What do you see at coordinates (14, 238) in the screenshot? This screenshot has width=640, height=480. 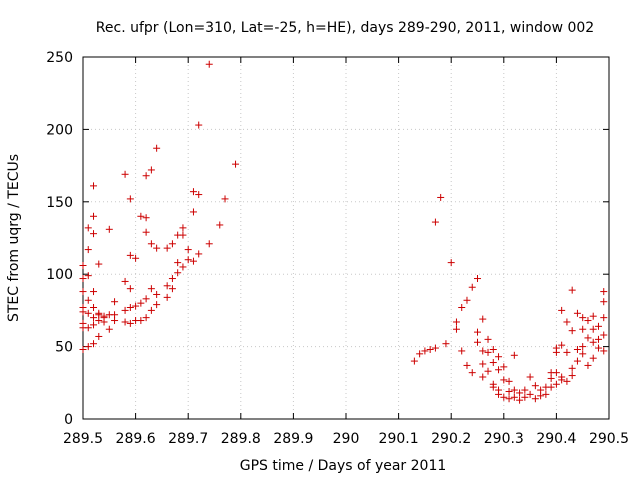 I see `y-axis-title: STEC from uqrg / TECUs` at bounding box center [14, 238].